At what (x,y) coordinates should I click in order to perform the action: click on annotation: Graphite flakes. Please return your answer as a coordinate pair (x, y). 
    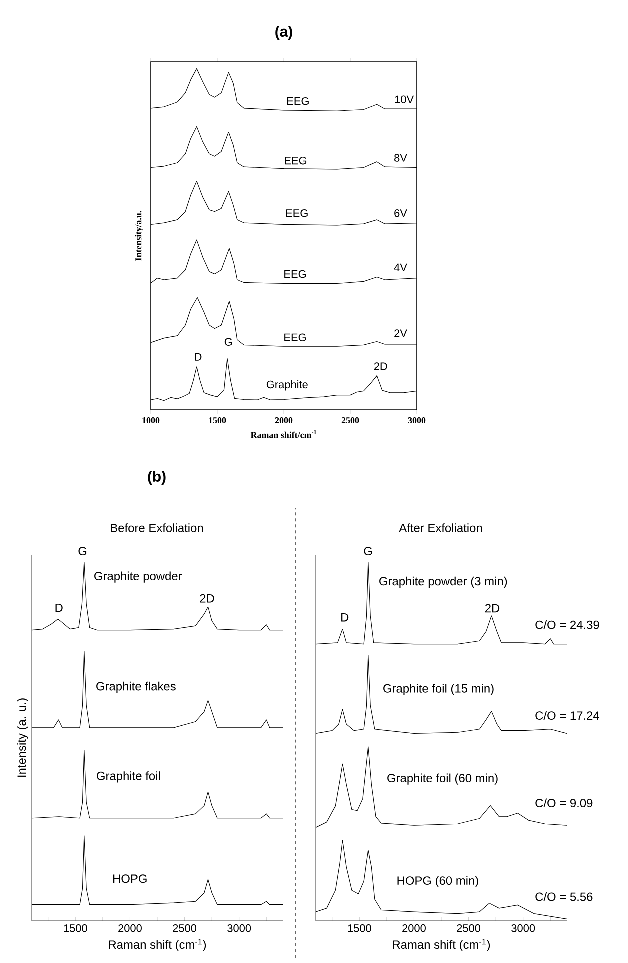
    Looking at the image, I should click on (136, 688).